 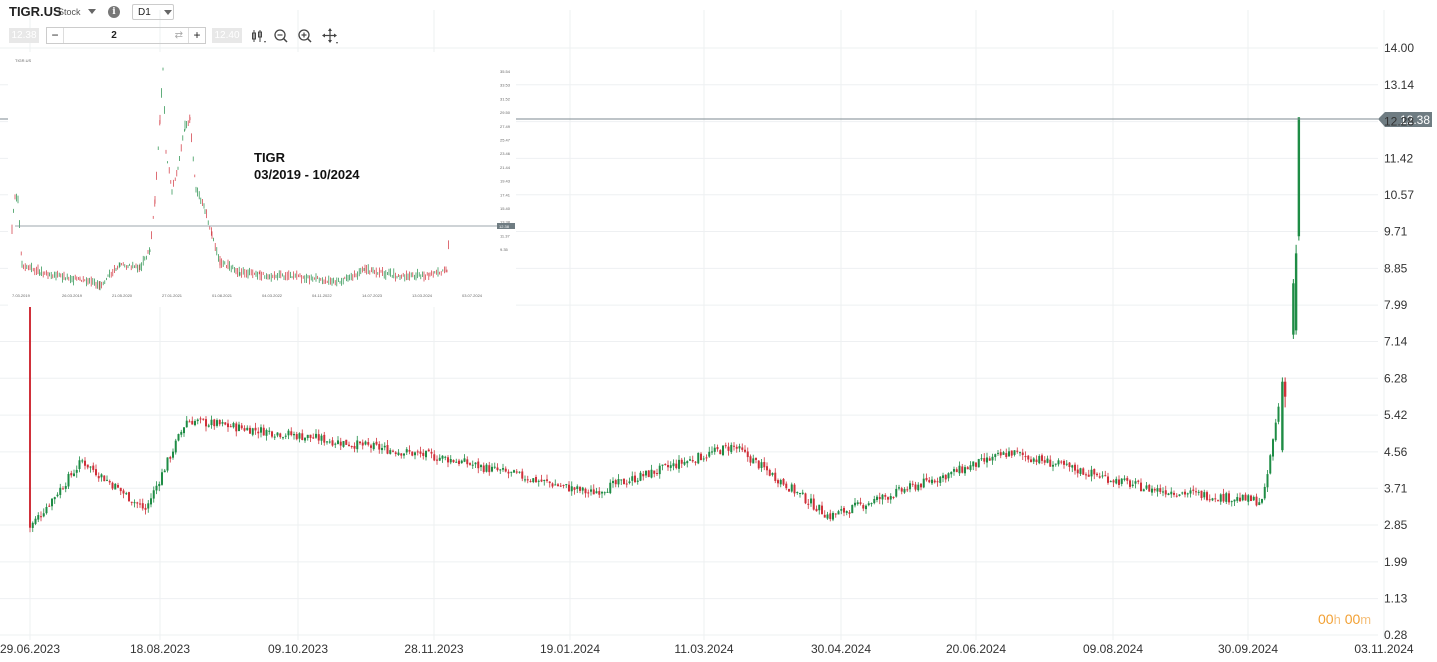 I want to click on zoom-in-icon, so click(x=305, y=36).